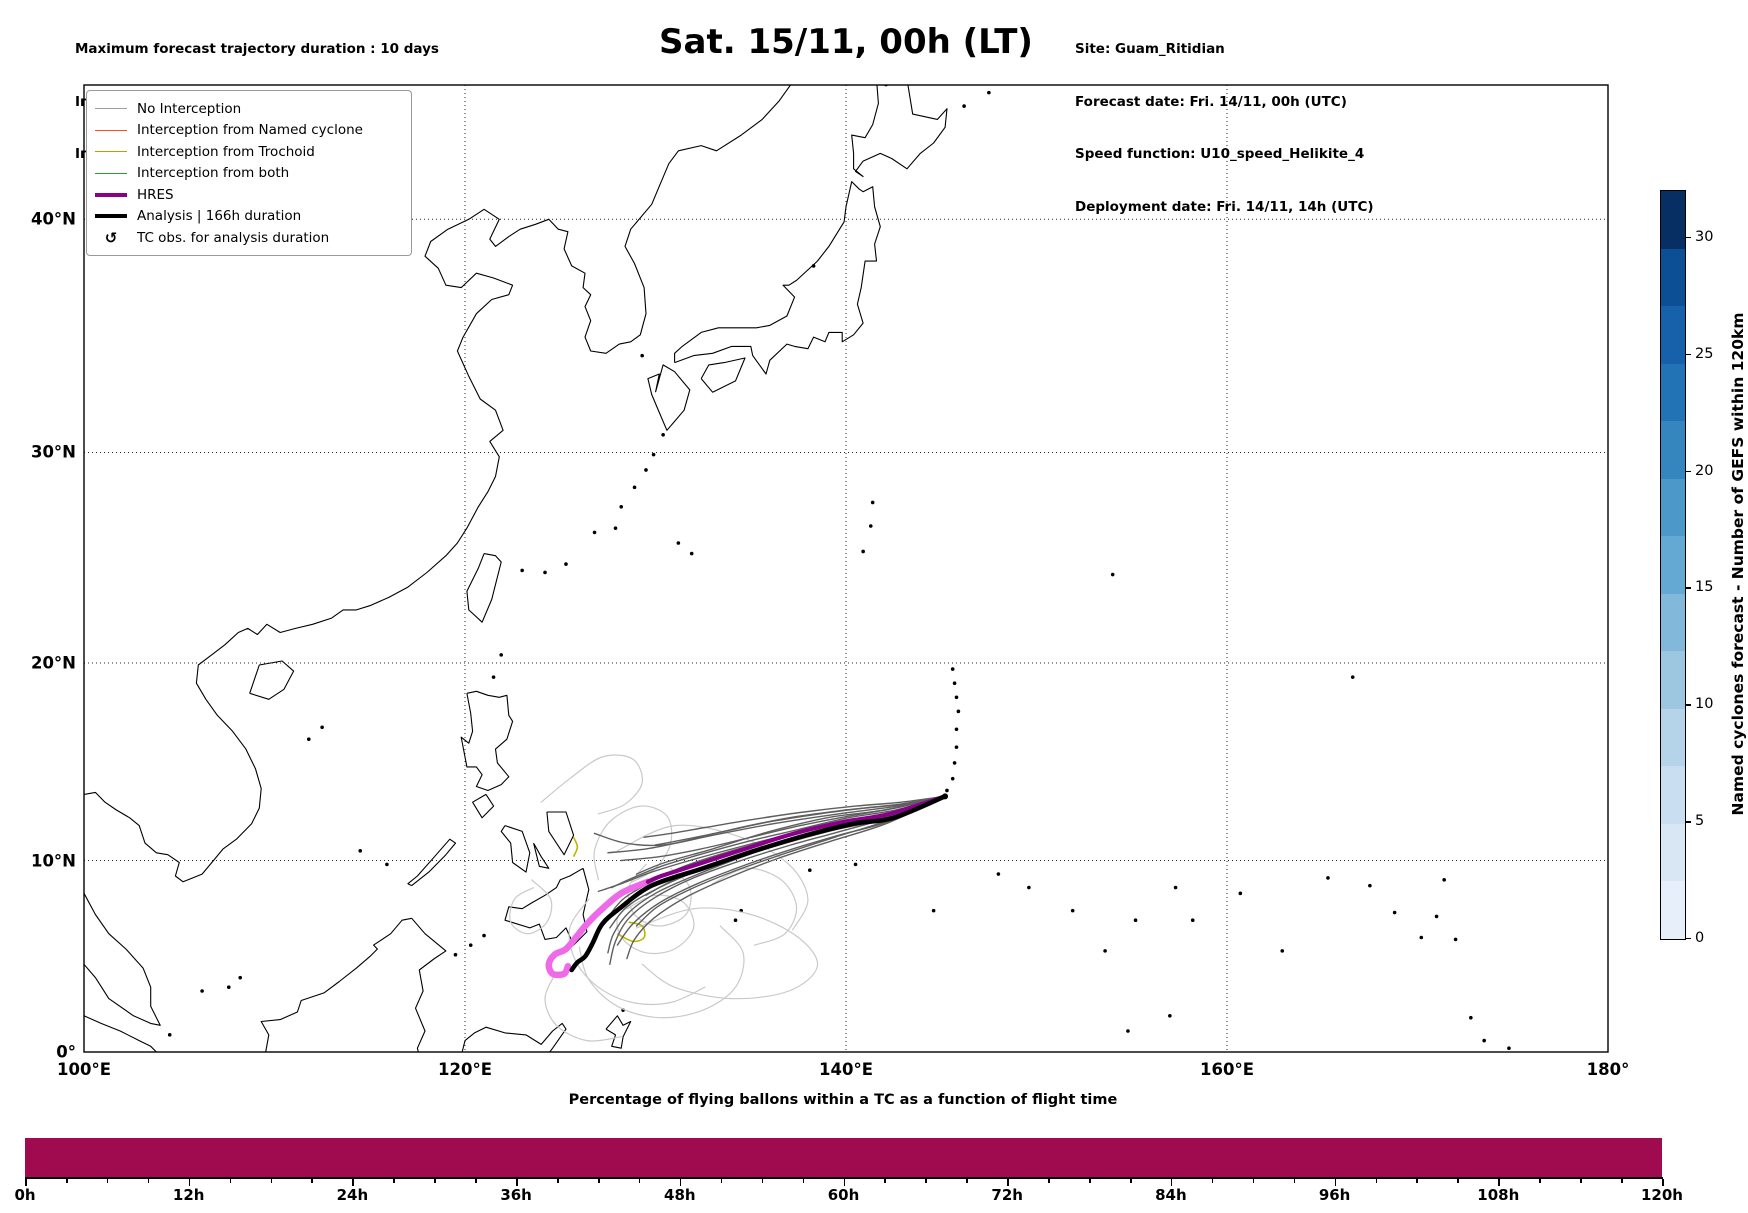 The image size is (1748, 1213). What do you see at coordinates (1171, 1195) in the screenshot?
I see `bar-axis-tick-label: 84h` at bounding box center [1171, 1195].